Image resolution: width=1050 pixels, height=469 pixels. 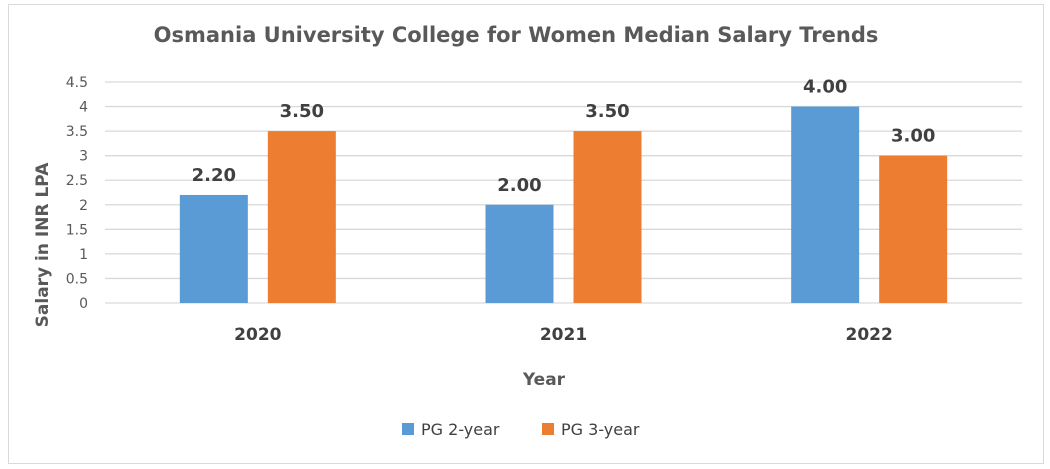 What do you see at coordinates (913, 136) in the screenshot?
I see `data-label: 3.00` at bounding box center [913, 136].